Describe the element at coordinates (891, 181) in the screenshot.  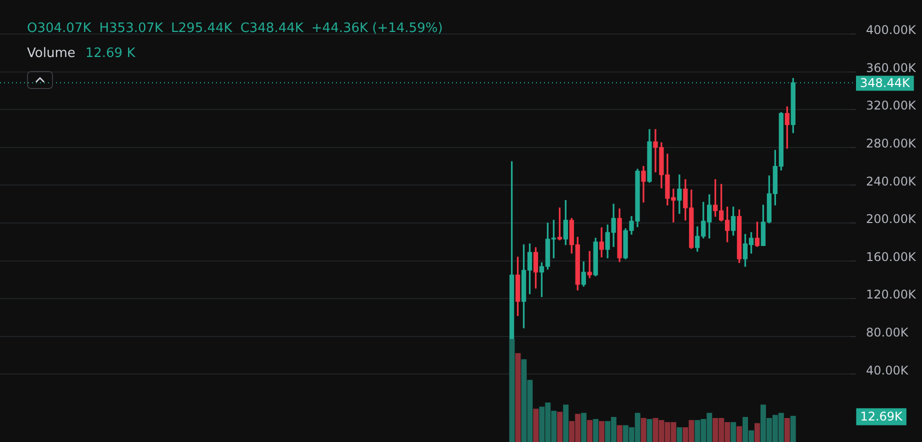
I see `y-tick-label: 240.00K` at that location.